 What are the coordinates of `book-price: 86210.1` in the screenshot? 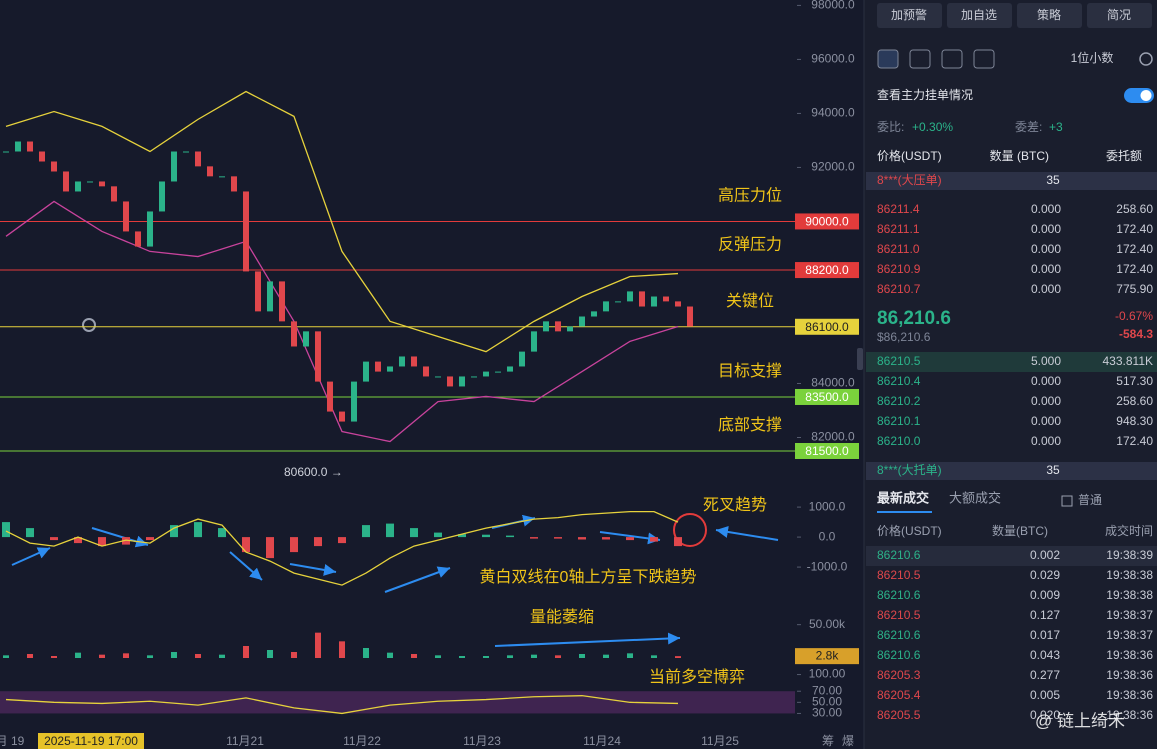 It's located at (899, 421).